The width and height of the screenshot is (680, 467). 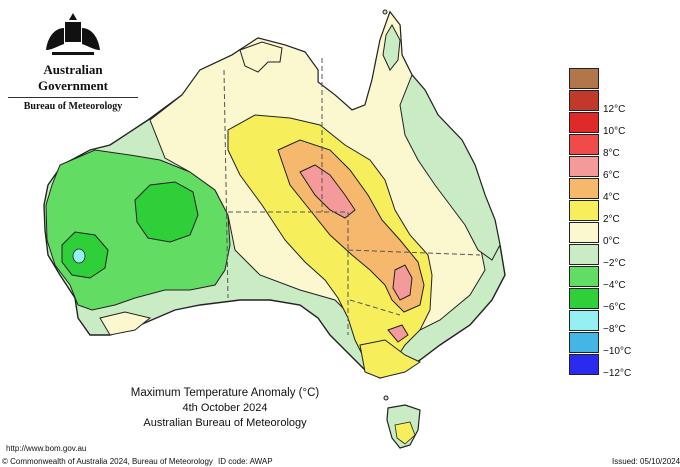 What do you see at coordinates (624, 146) in the screenshot?
I see `legend-item: 8°C` at bounding box center [624, 146].